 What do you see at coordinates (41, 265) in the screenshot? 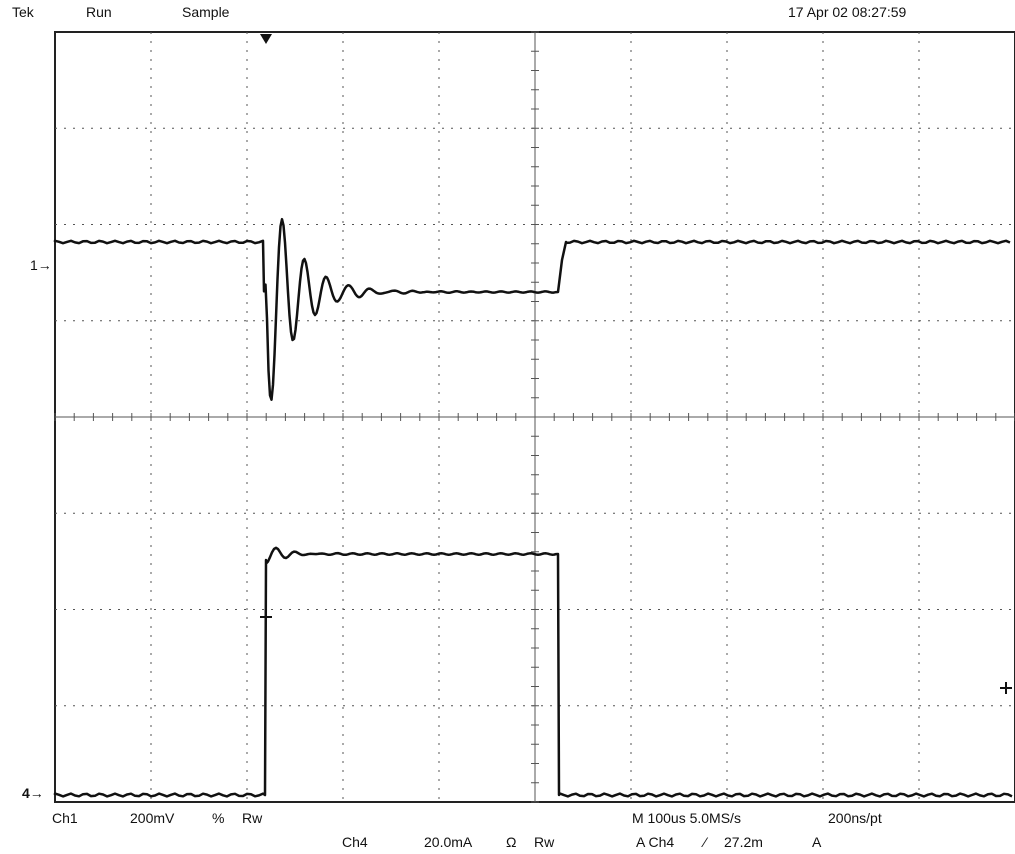
I see `ch1-ground-marker: 1→` at bounding box center [41, 265].